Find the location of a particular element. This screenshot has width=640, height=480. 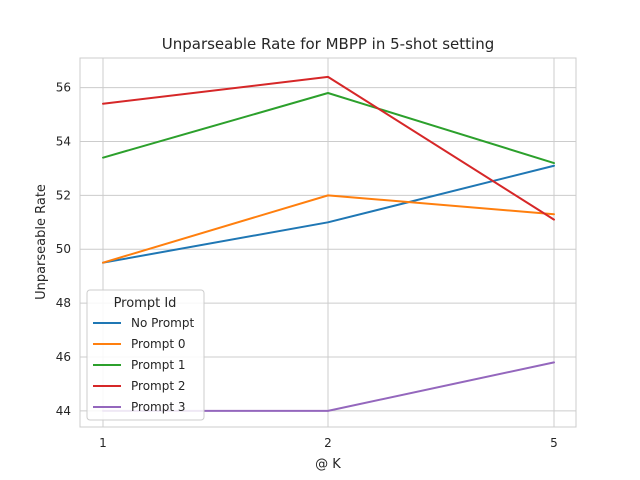

y-tick-label: 44 is located at coordinates (63, 411).